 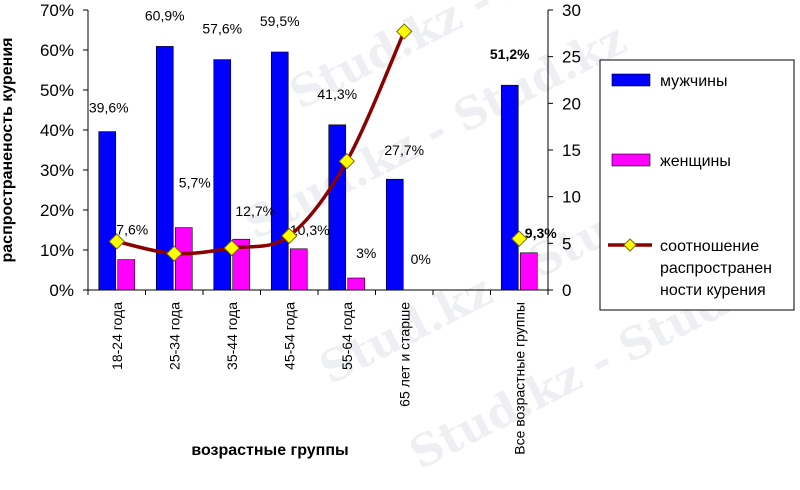 What do you see at coordinates (117, 336) in the screenshot?
I see `x-category-label: 18-24 года` at bounding box center [117, 336].